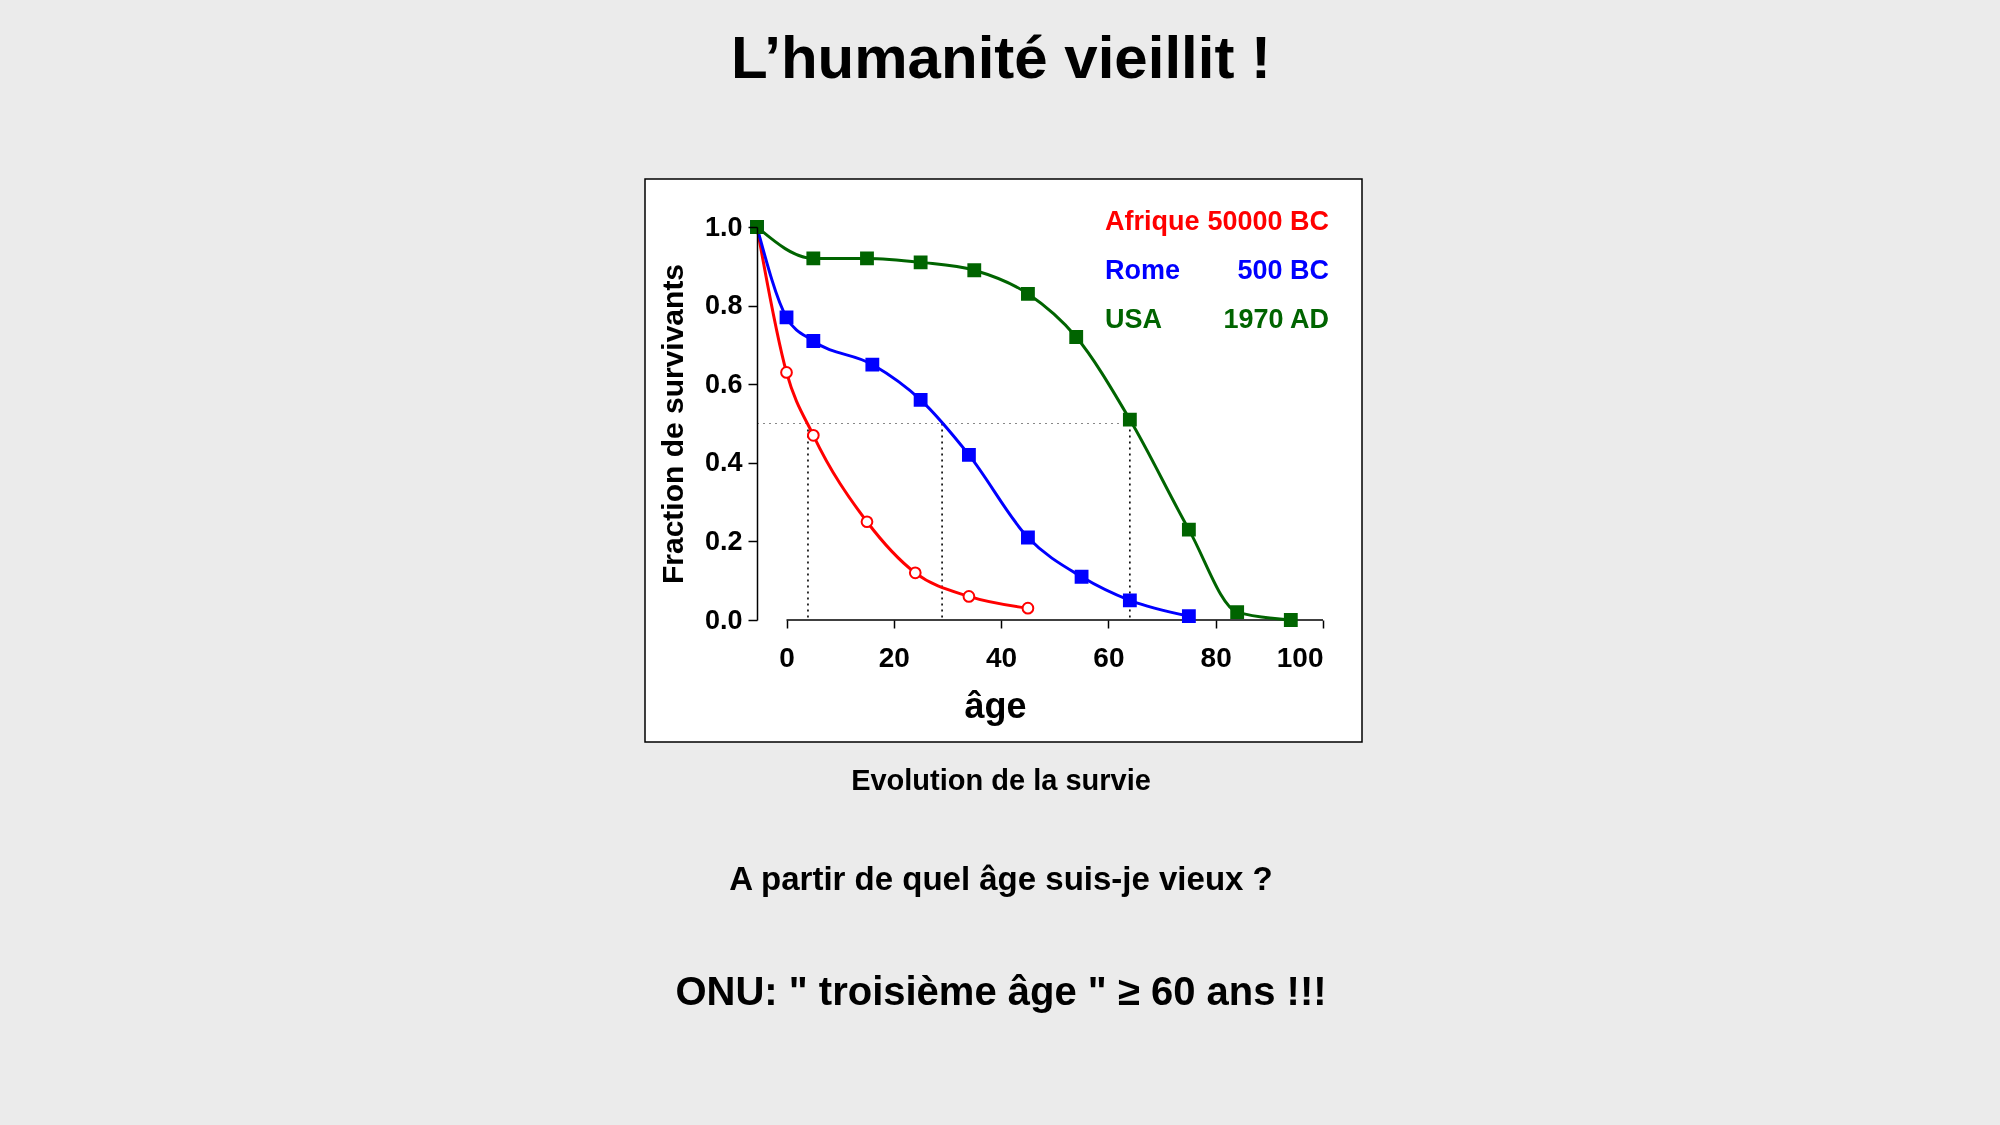 The height and width of the screenshot is (1125, 2000). What do you see at coordinates (723, 305) in the screenshot?
I see `y-tick-label: 0.8` at bounding box center [723, 305].